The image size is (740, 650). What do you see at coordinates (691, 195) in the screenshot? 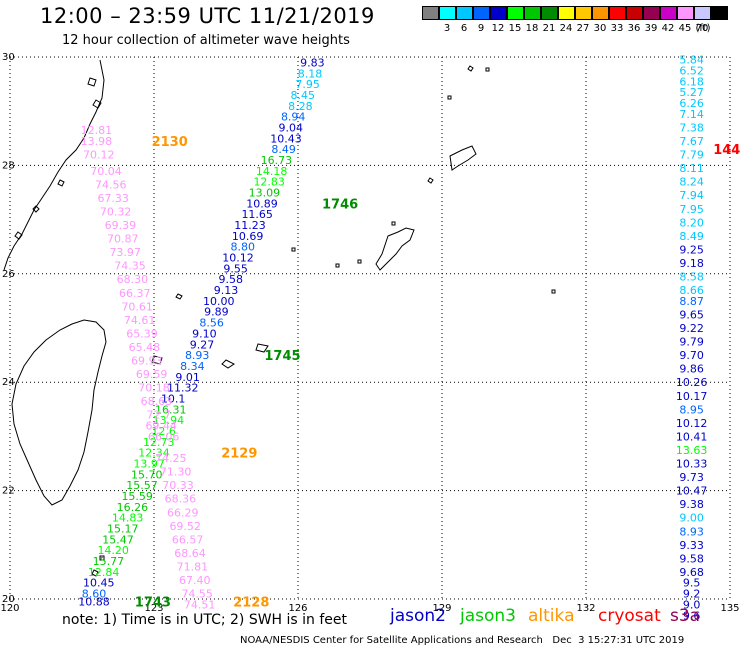
I see `wave-height-value: 7.94` at bounding box center [691, 195].